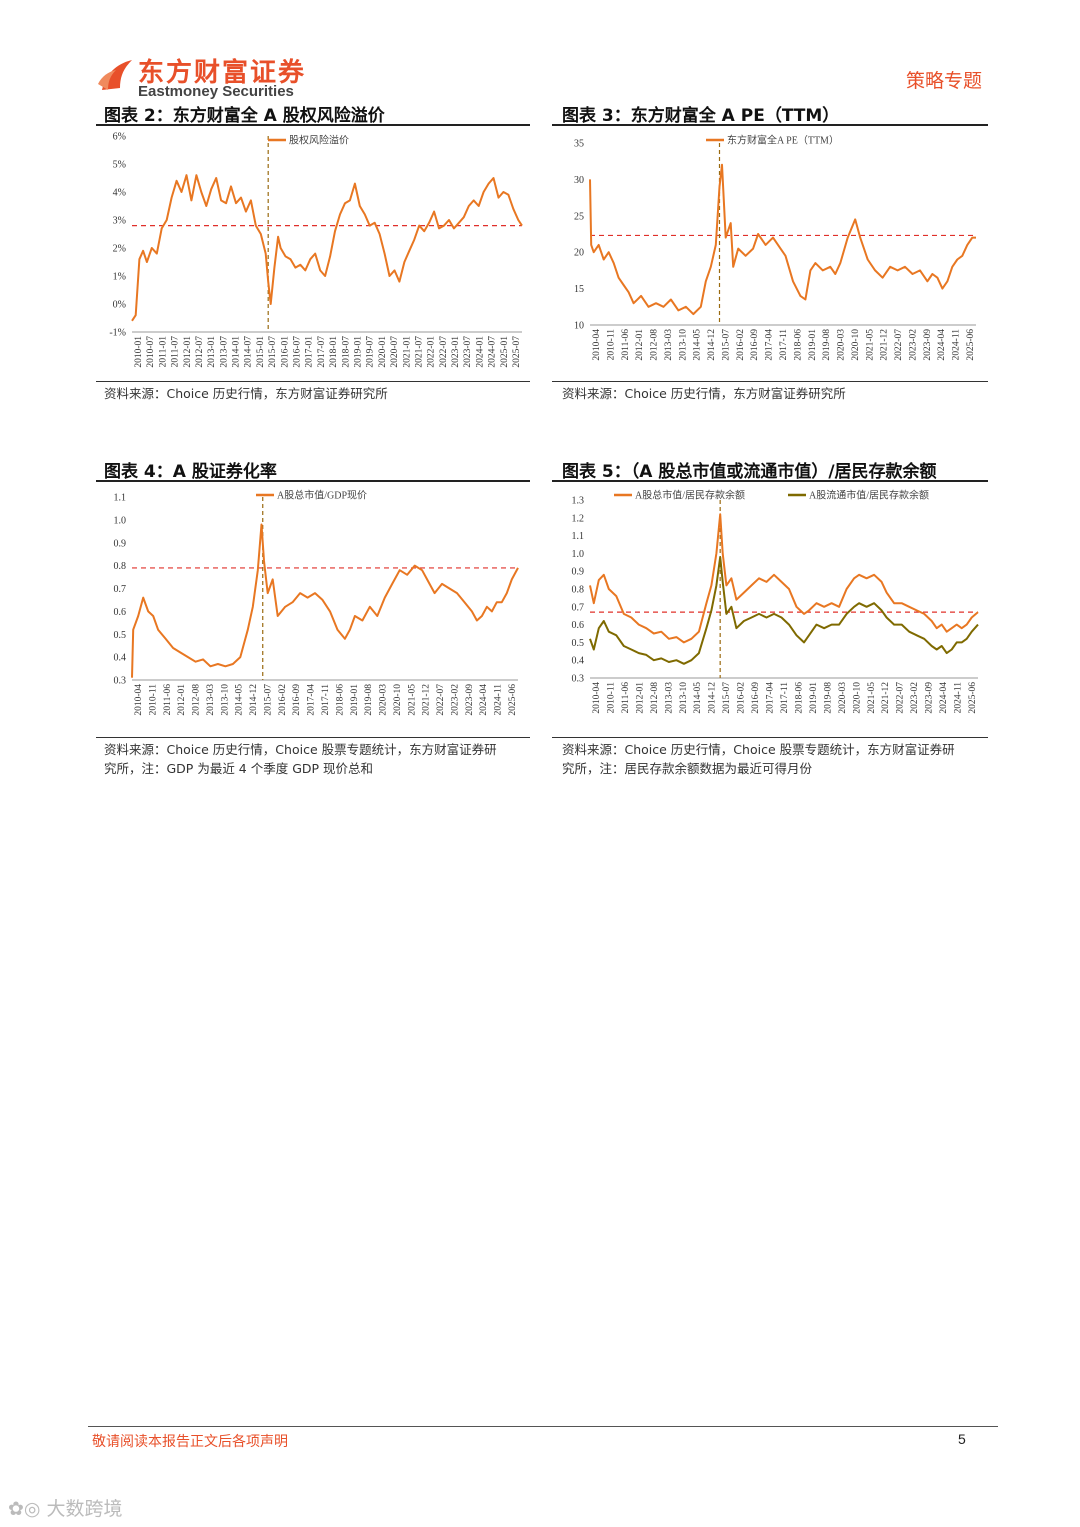  What do you see at coordinates (456, 352) in the screenshot?
I see `x-tick-label: 2023-01` at bounding box center [456, 352].